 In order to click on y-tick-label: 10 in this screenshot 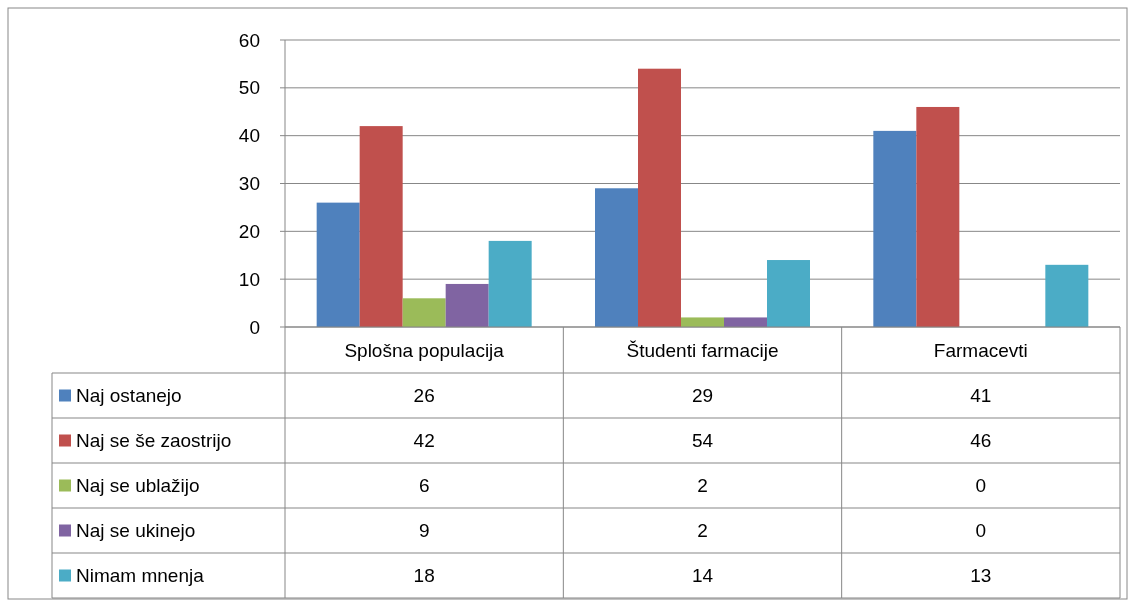, I will do `click(249, 279)`.